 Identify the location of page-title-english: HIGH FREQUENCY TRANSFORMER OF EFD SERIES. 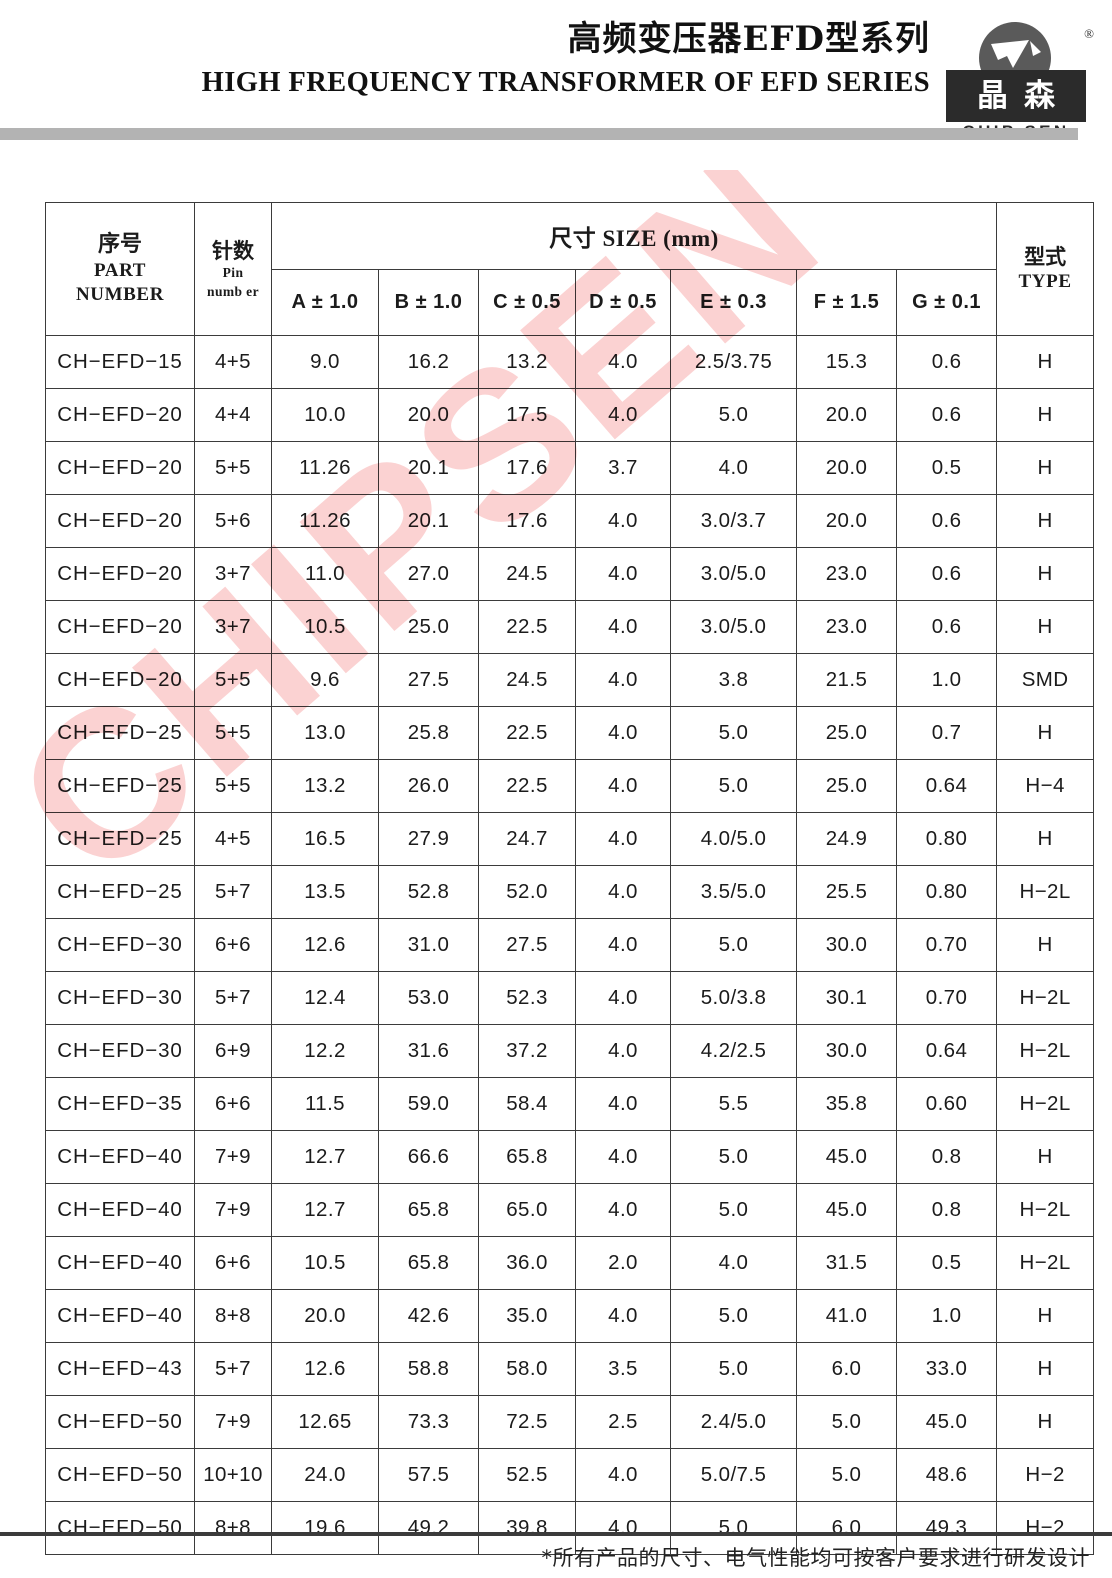
(565, 82).